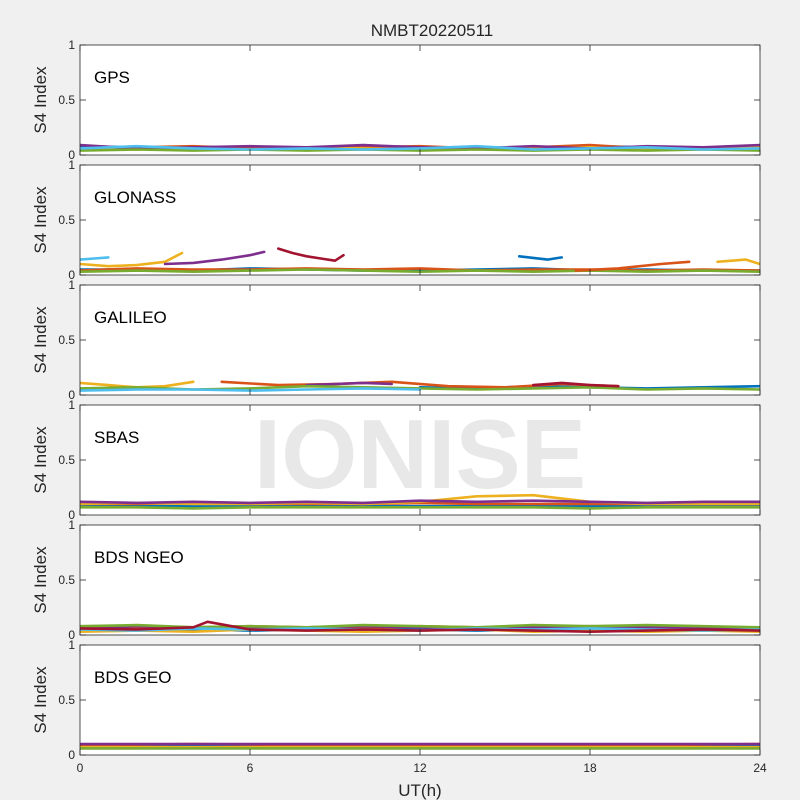  What do you see at coordinates (135, 197) in the screenshot?
I see `panel-label: GLONASS` at bounding box center [135, 197].